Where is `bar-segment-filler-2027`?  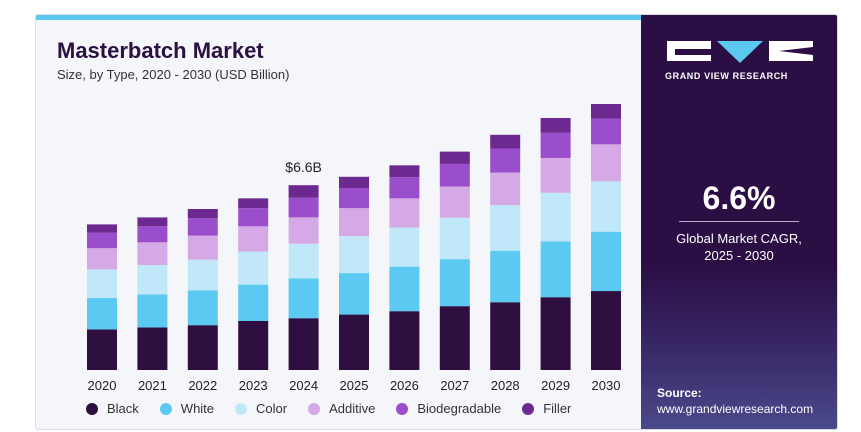 bar-segment-filler-2027 is located at coordinates (454, 157).